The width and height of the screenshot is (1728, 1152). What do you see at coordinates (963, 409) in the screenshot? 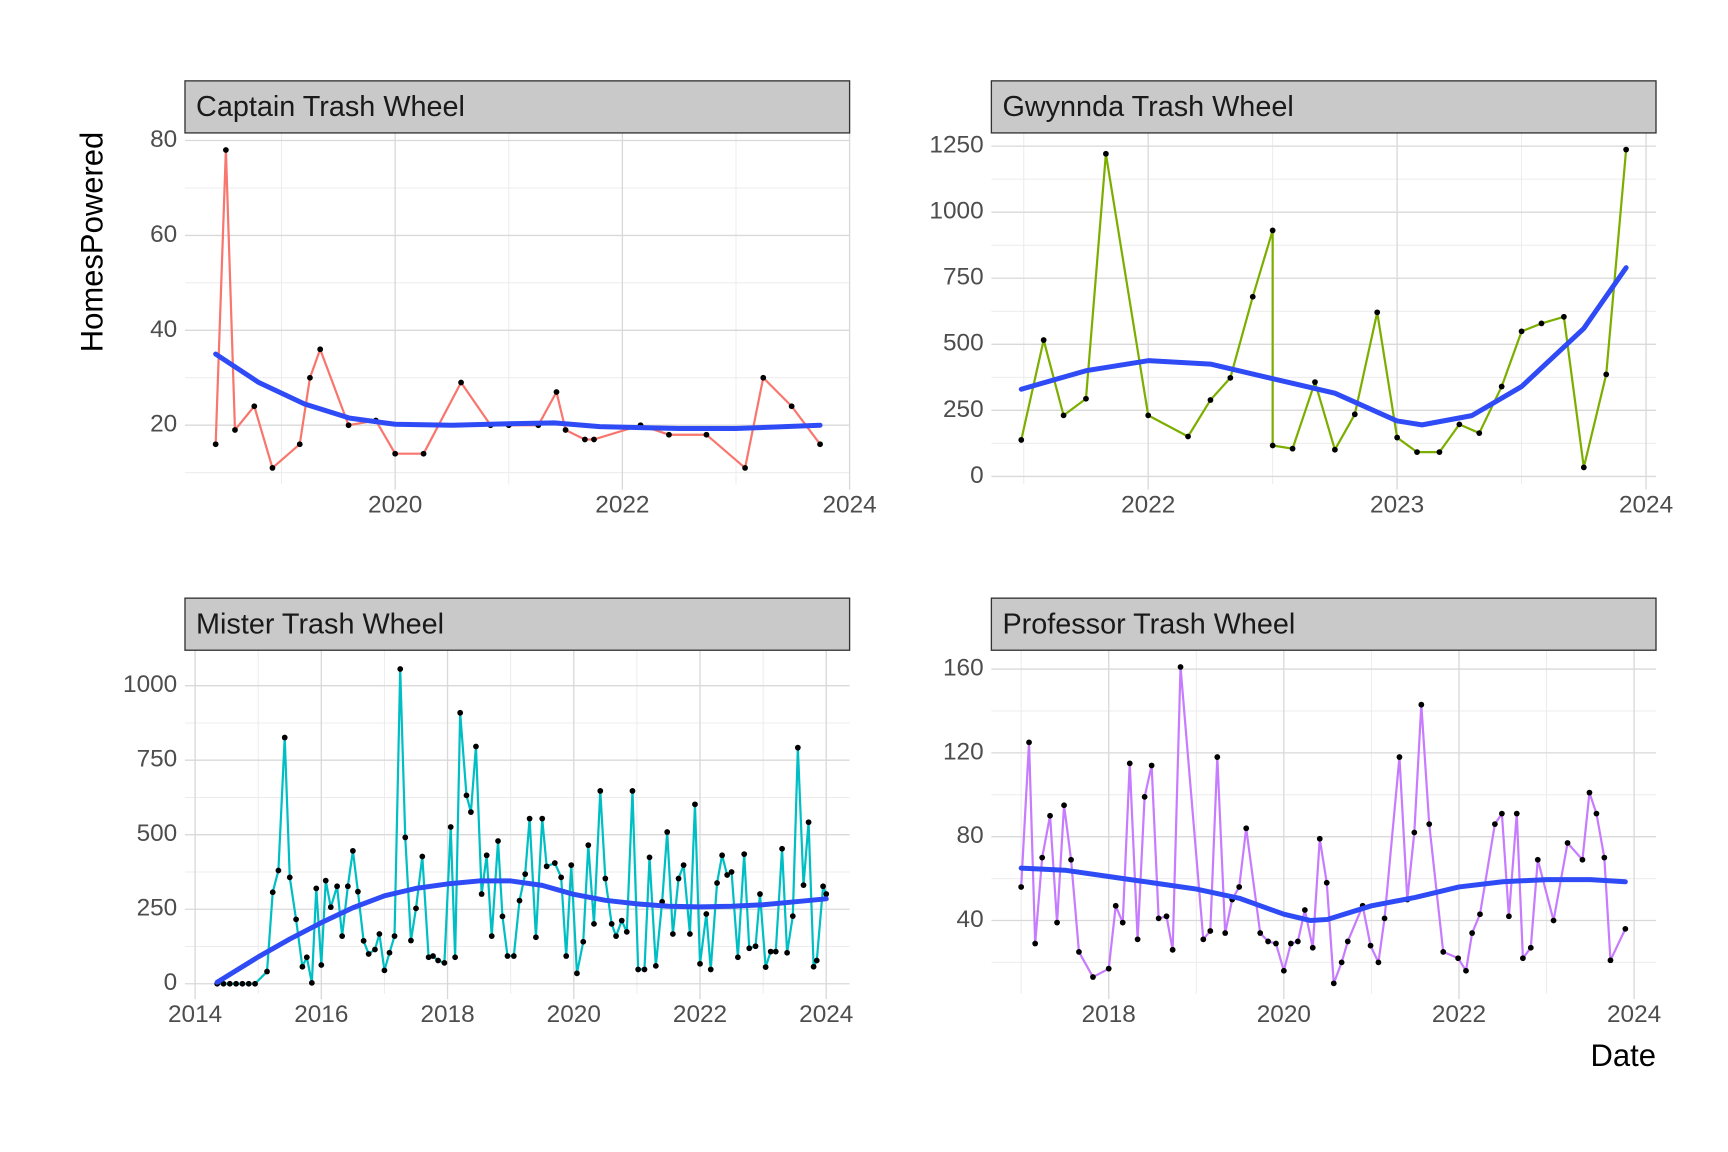
I see `y-tick-label: 250` at bounding box center [963, 409].